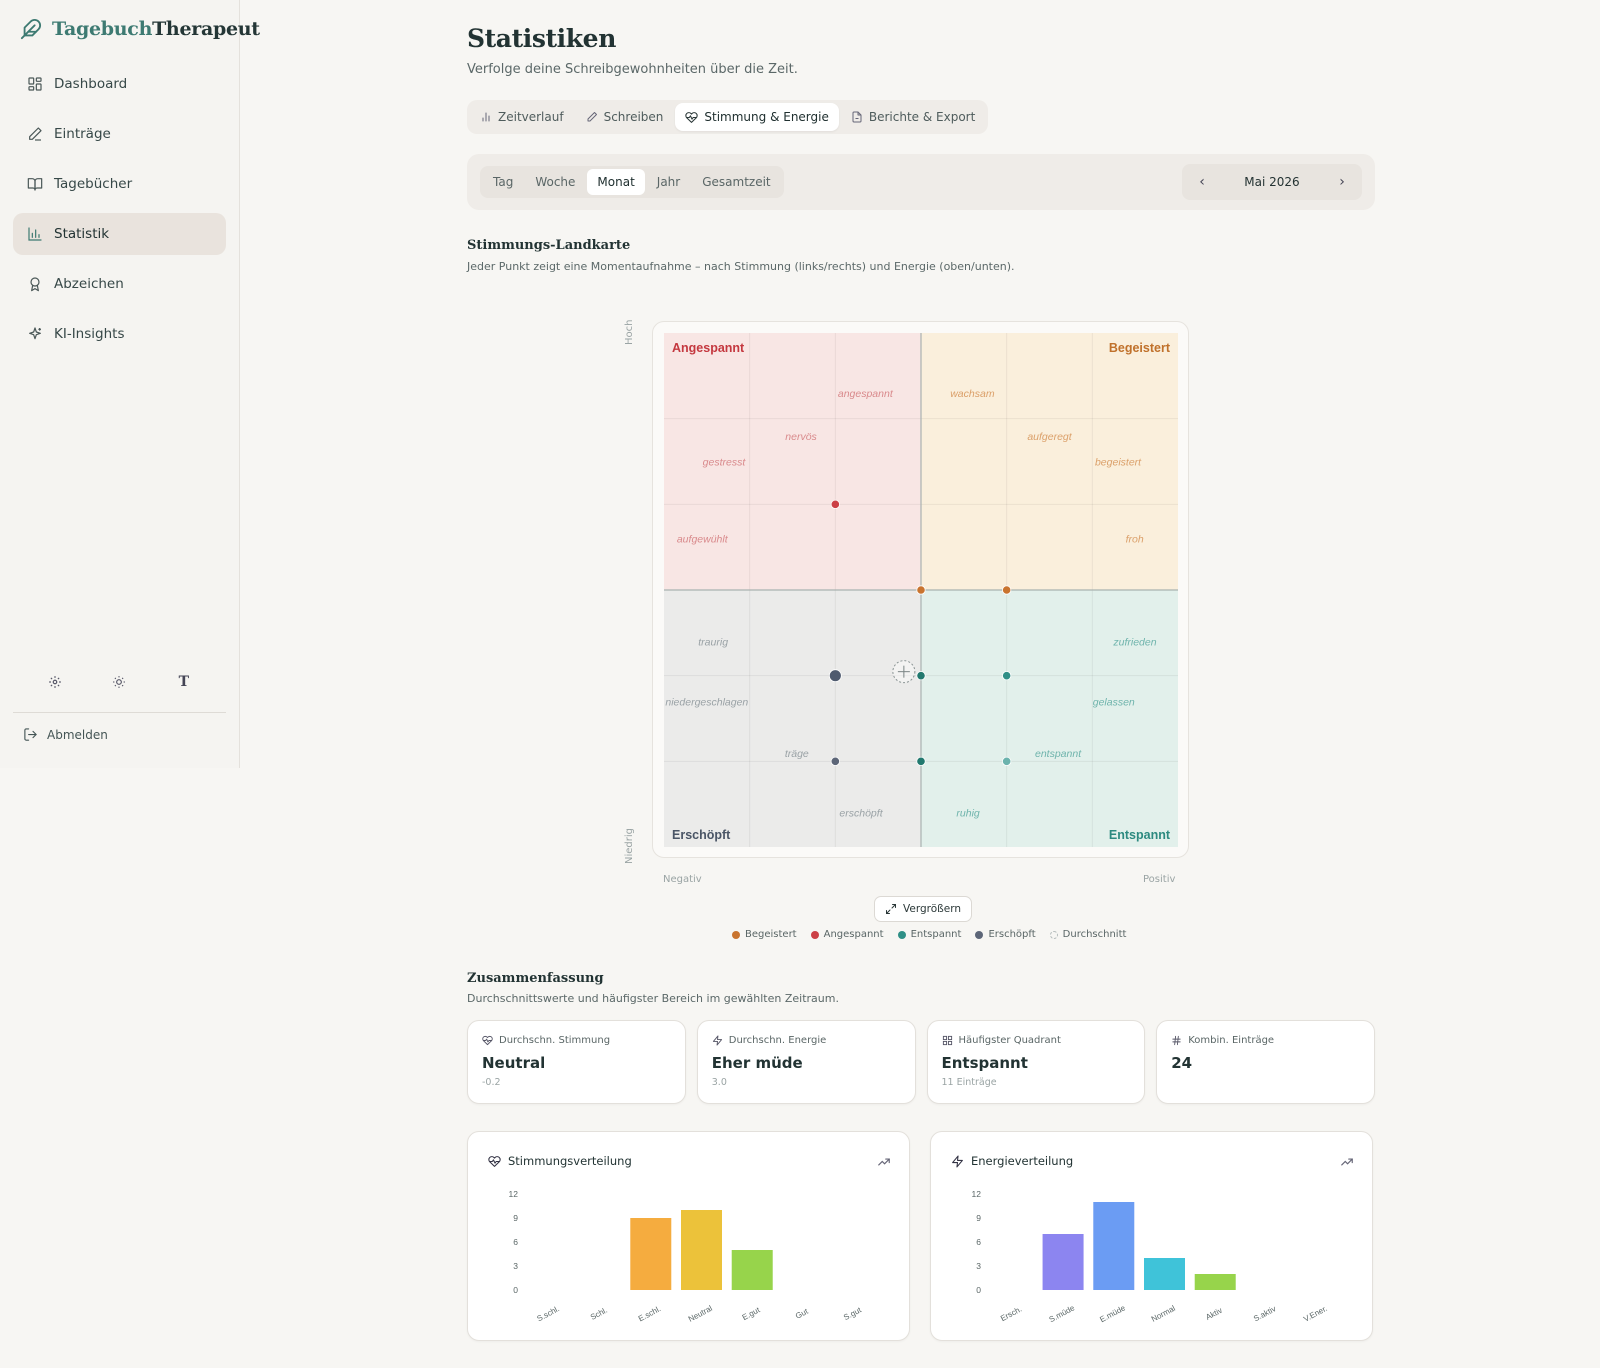  Describe the element at coordinates (777, 1040) in the screenshot. I see `card-label-text: Durchschn. Energie` at that location.